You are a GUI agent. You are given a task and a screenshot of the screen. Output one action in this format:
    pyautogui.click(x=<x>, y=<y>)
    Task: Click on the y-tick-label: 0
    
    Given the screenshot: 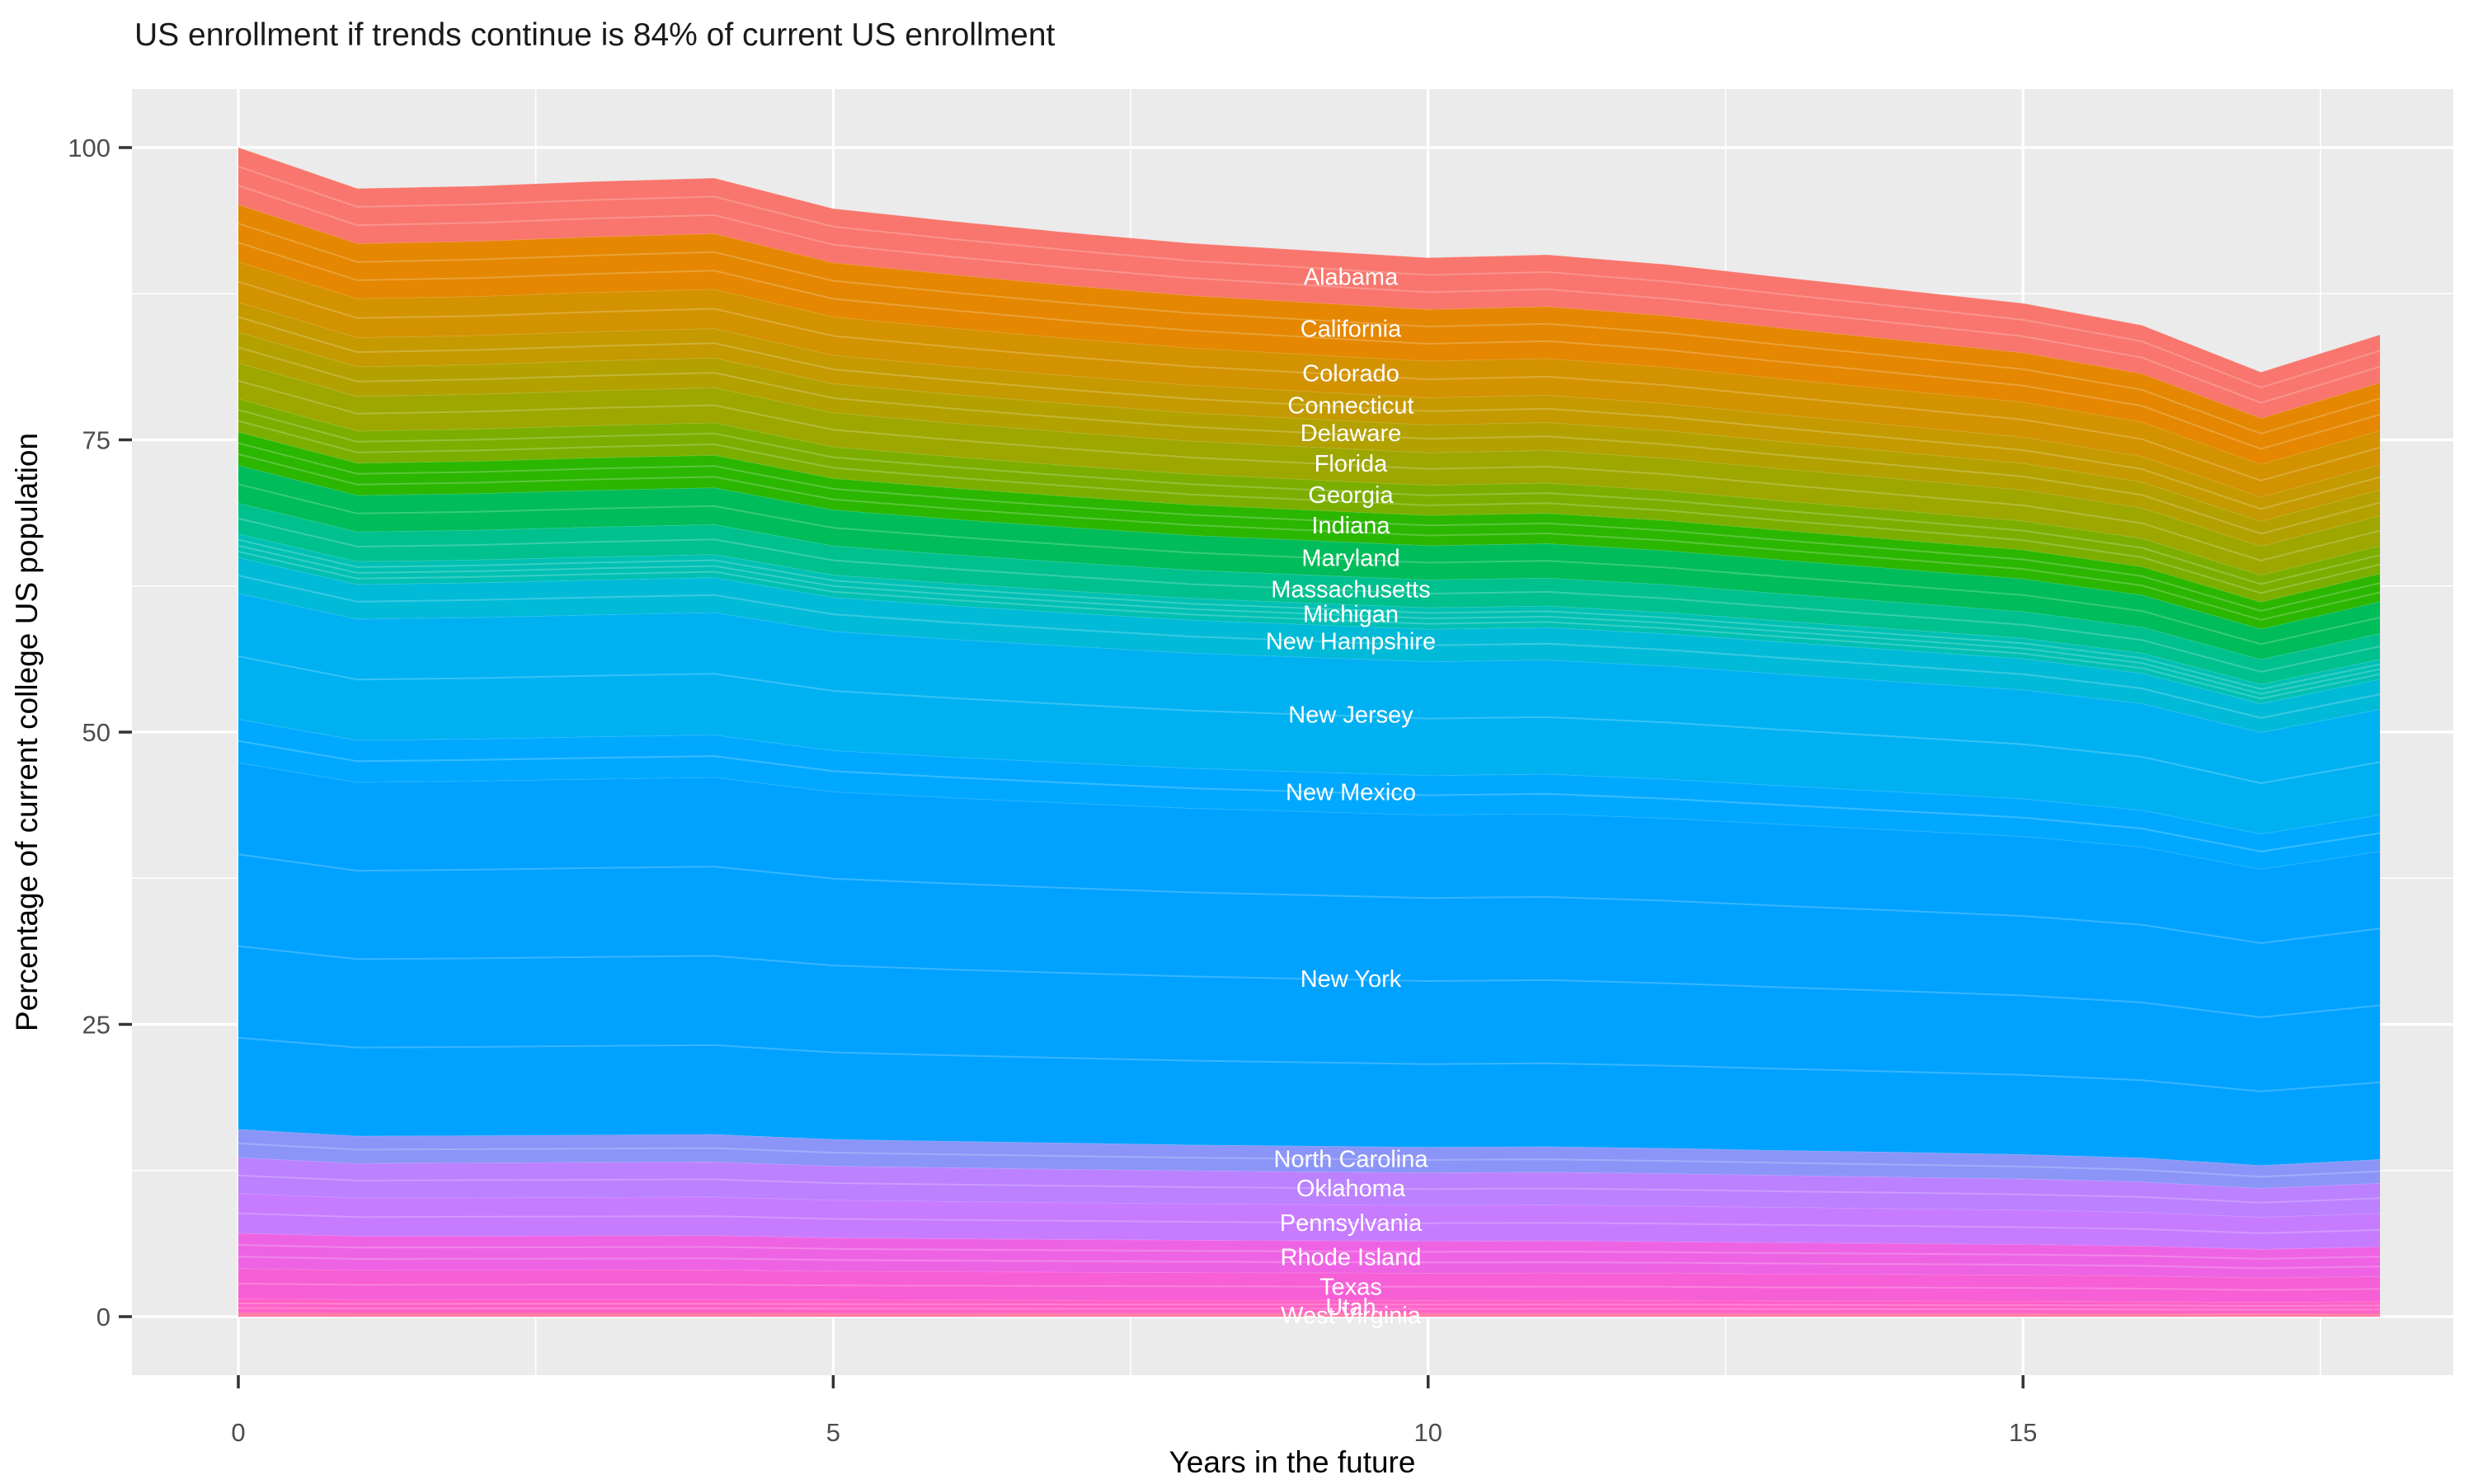 What is the action you would take?
    pyautogui.click(x=103, y=1317)
    